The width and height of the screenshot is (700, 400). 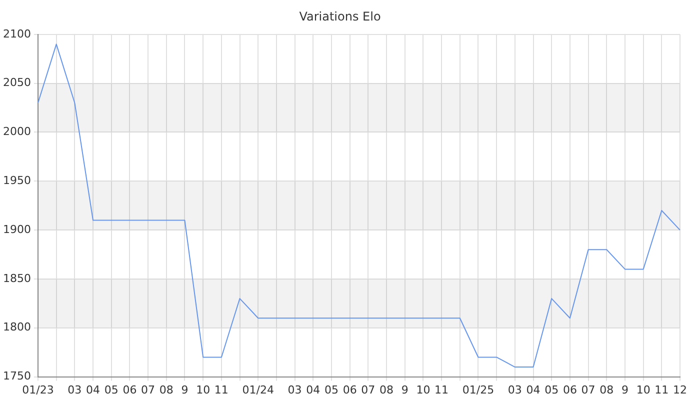 I want to click on x-tick-label: 01/24, so click(x=258, y=389).